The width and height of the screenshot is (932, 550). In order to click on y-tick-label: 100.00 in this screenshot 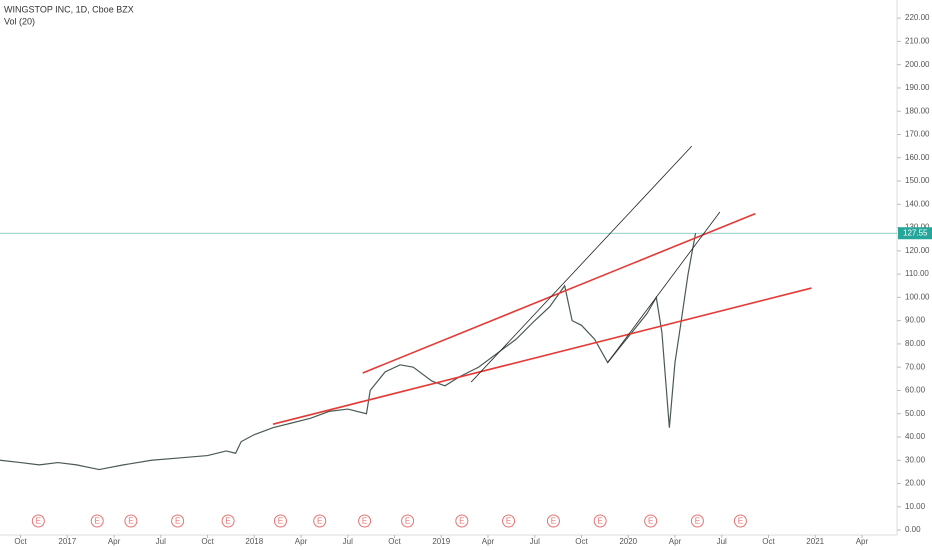, I will do `click(917, 296)`.